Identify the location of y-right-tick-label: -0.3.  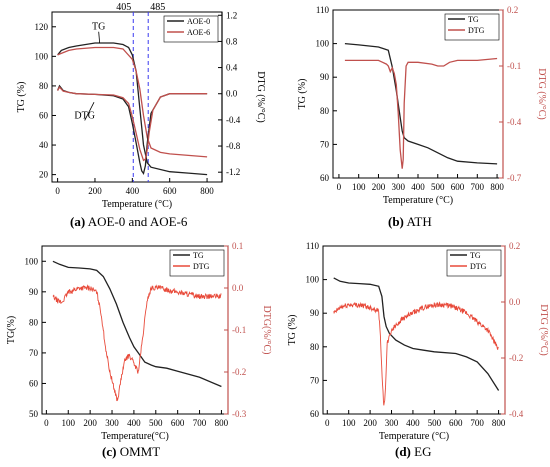
(239, 414).